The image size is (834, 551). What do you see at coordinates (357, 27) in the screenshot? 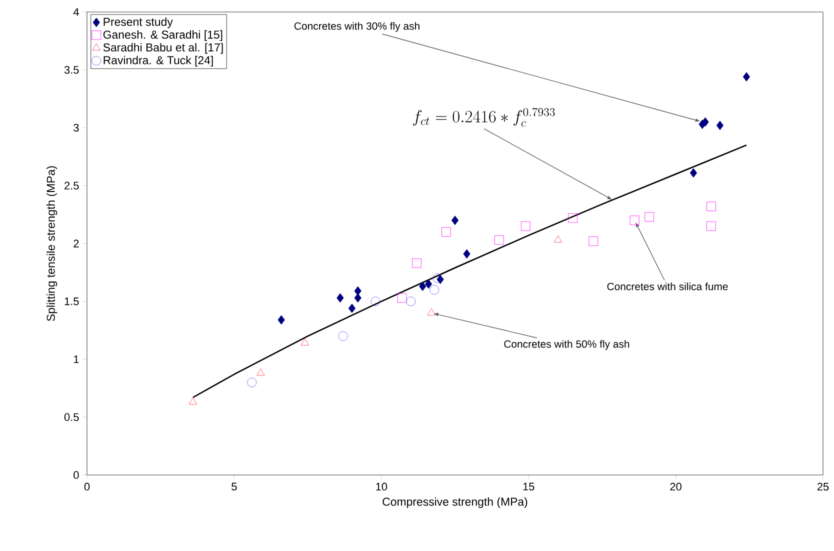
I see `annotation: Concretes with 30% fly ash` at bounding box center [357, 27].